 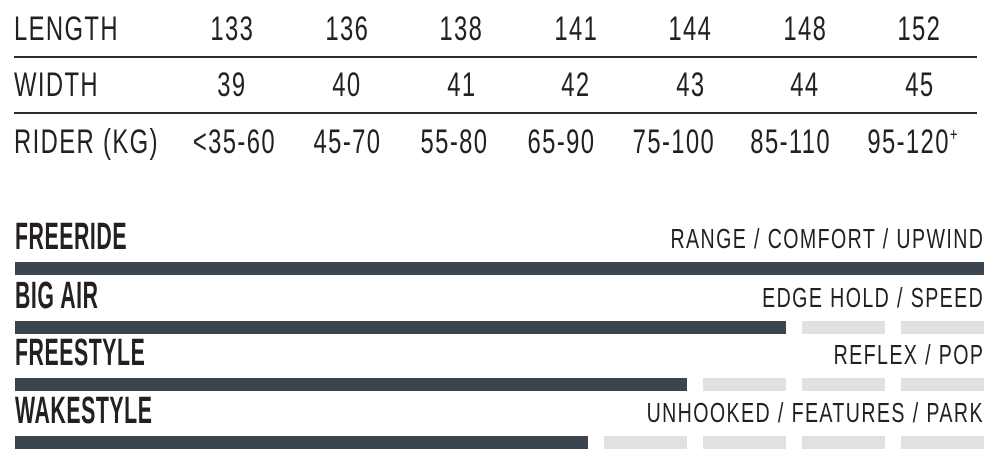 I want to click on spec-value: 65-90, so click(x=561, y=142).